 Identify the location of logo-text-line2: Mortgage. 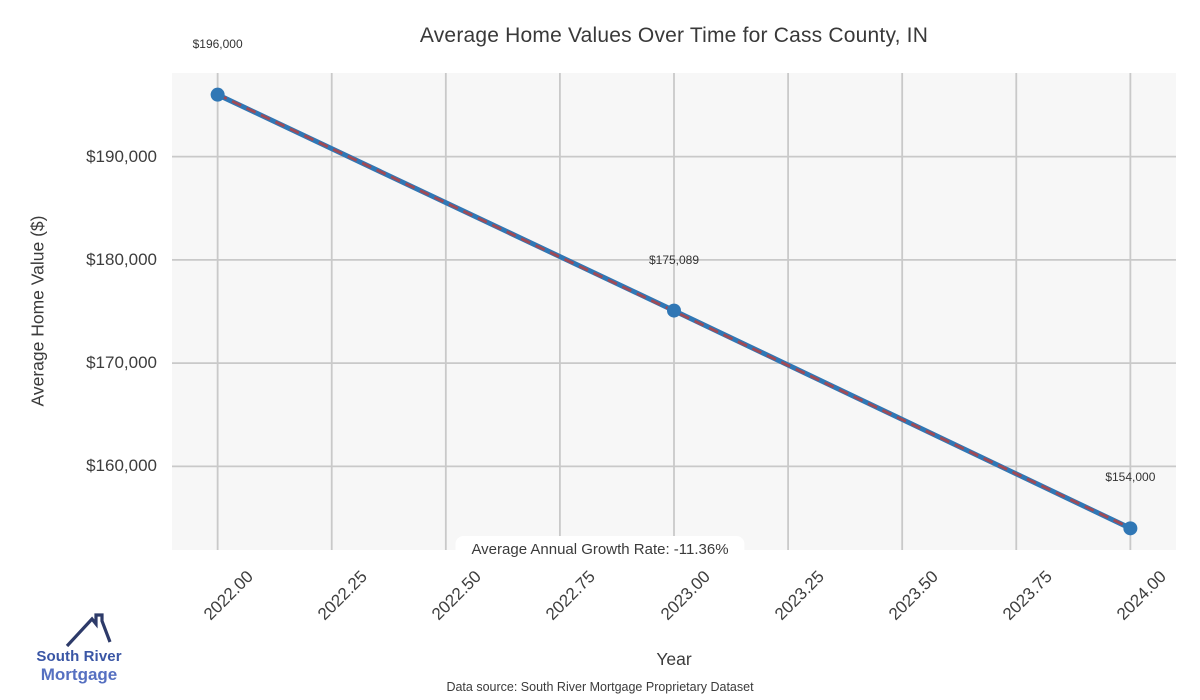
(79, 674).